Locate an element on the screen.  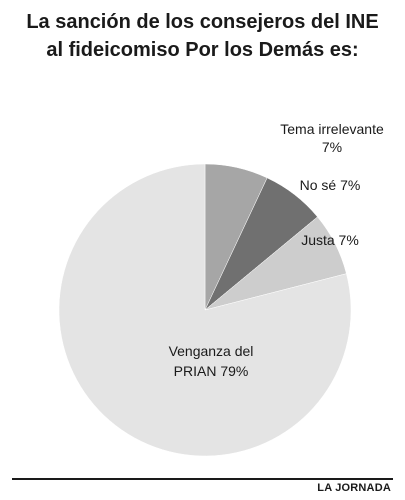
slice-label-line: PRIAN 79% is located at coordinates (211, 371).